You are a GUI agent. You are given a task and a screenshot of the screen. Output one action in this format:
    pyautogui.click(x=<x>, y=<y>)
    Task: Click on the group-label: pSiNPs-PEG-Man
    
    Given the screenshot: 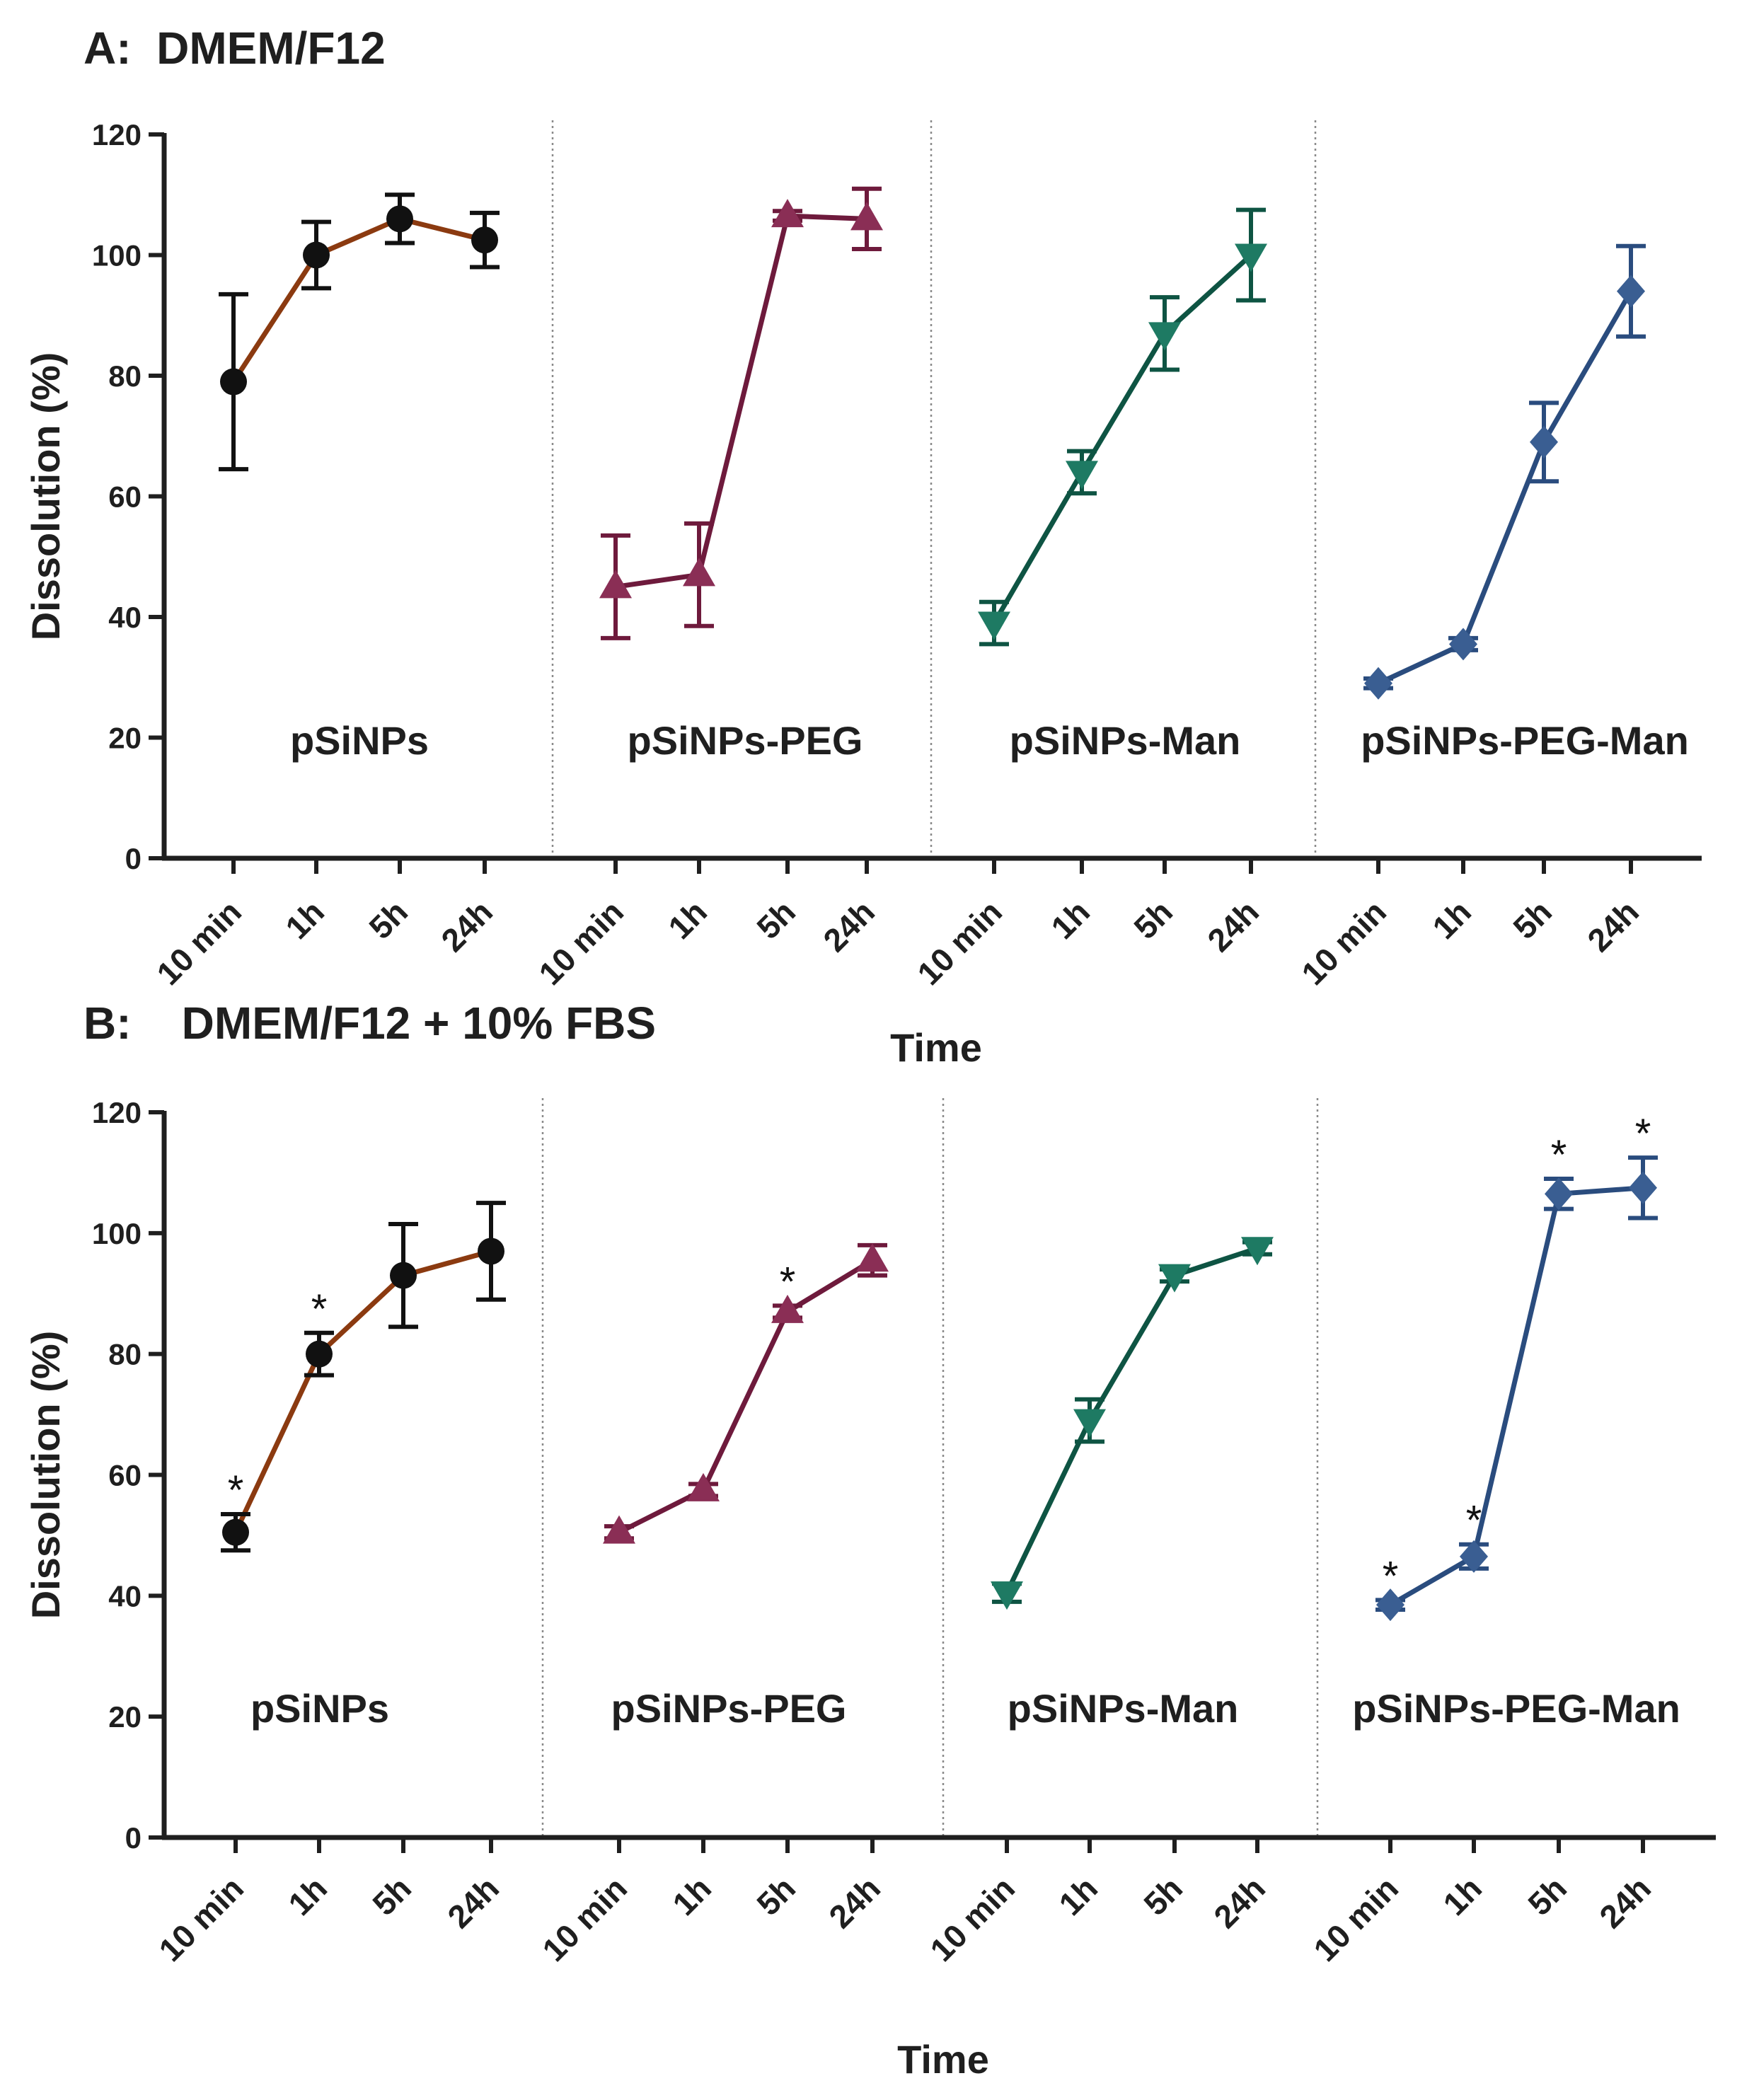 What is the action you would take?
    pyautogui.click(x=1525, y=740)
    